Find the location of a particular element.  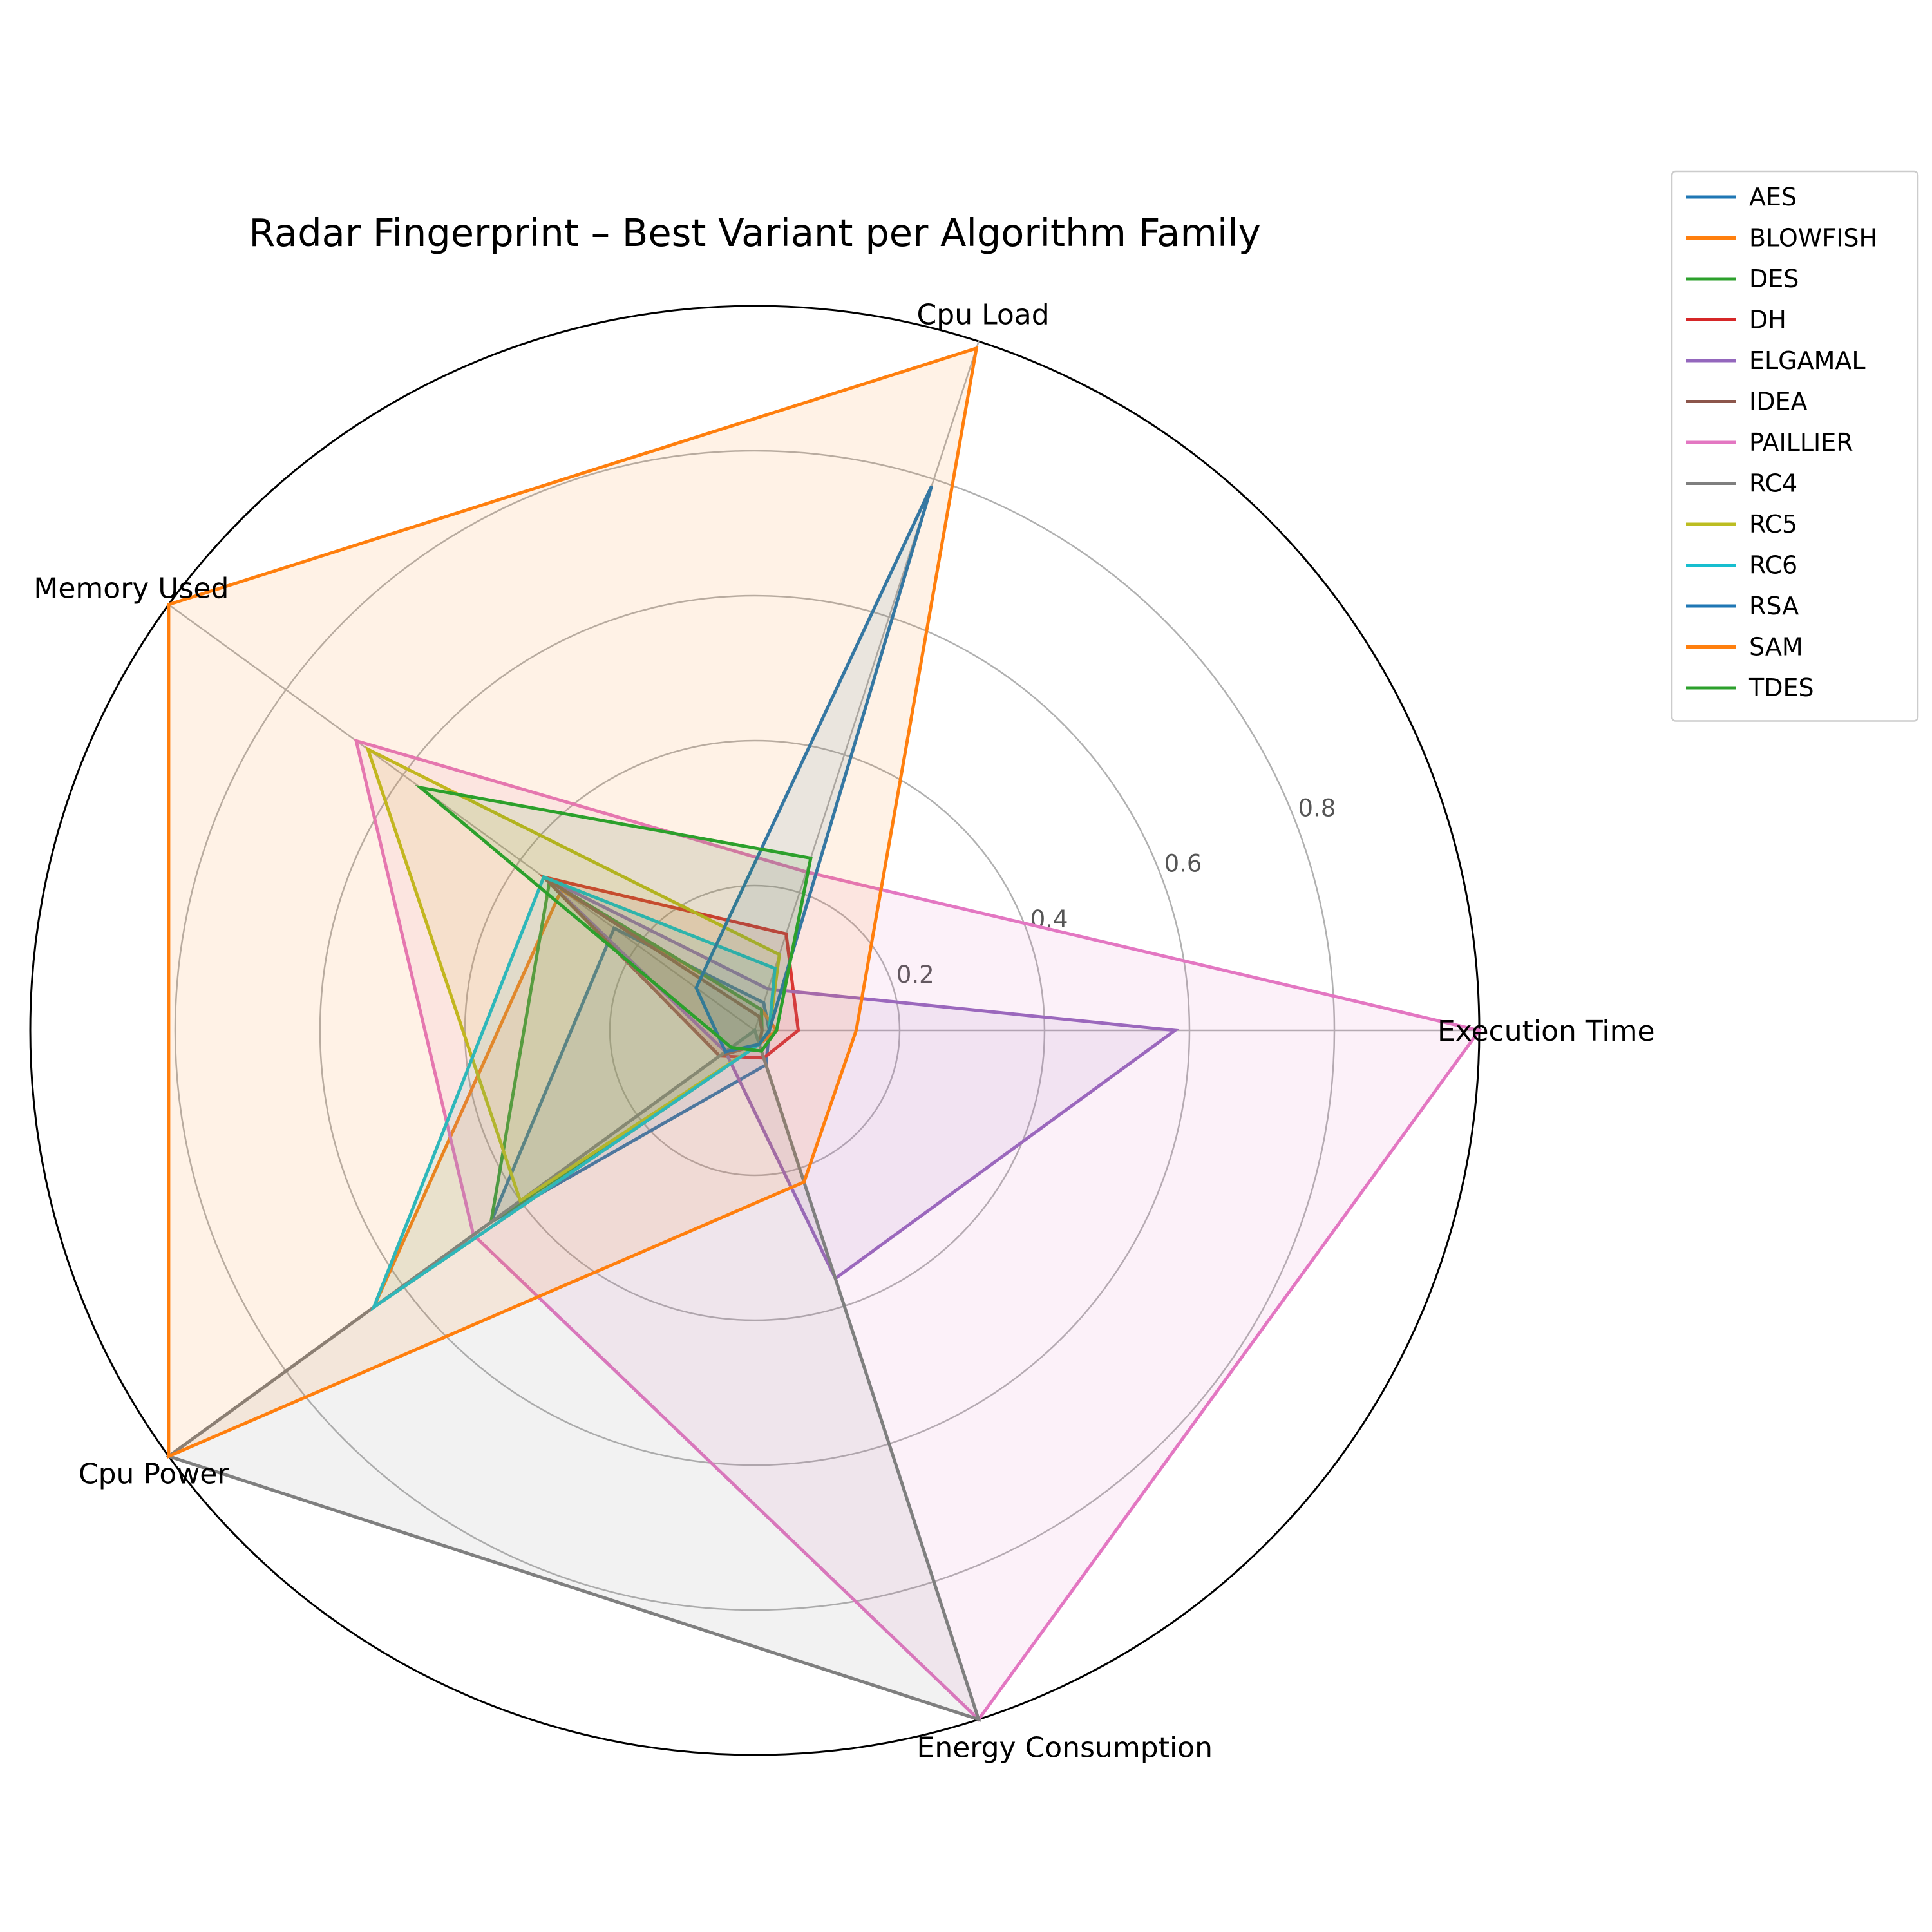

legend-label-rsa: RSA is located at coordinates (1774, 606).